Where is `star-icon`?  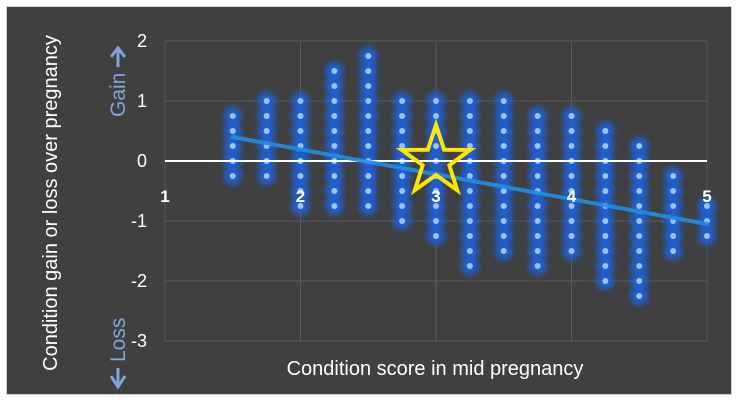 star-icon is located at coordinates (436, 157).